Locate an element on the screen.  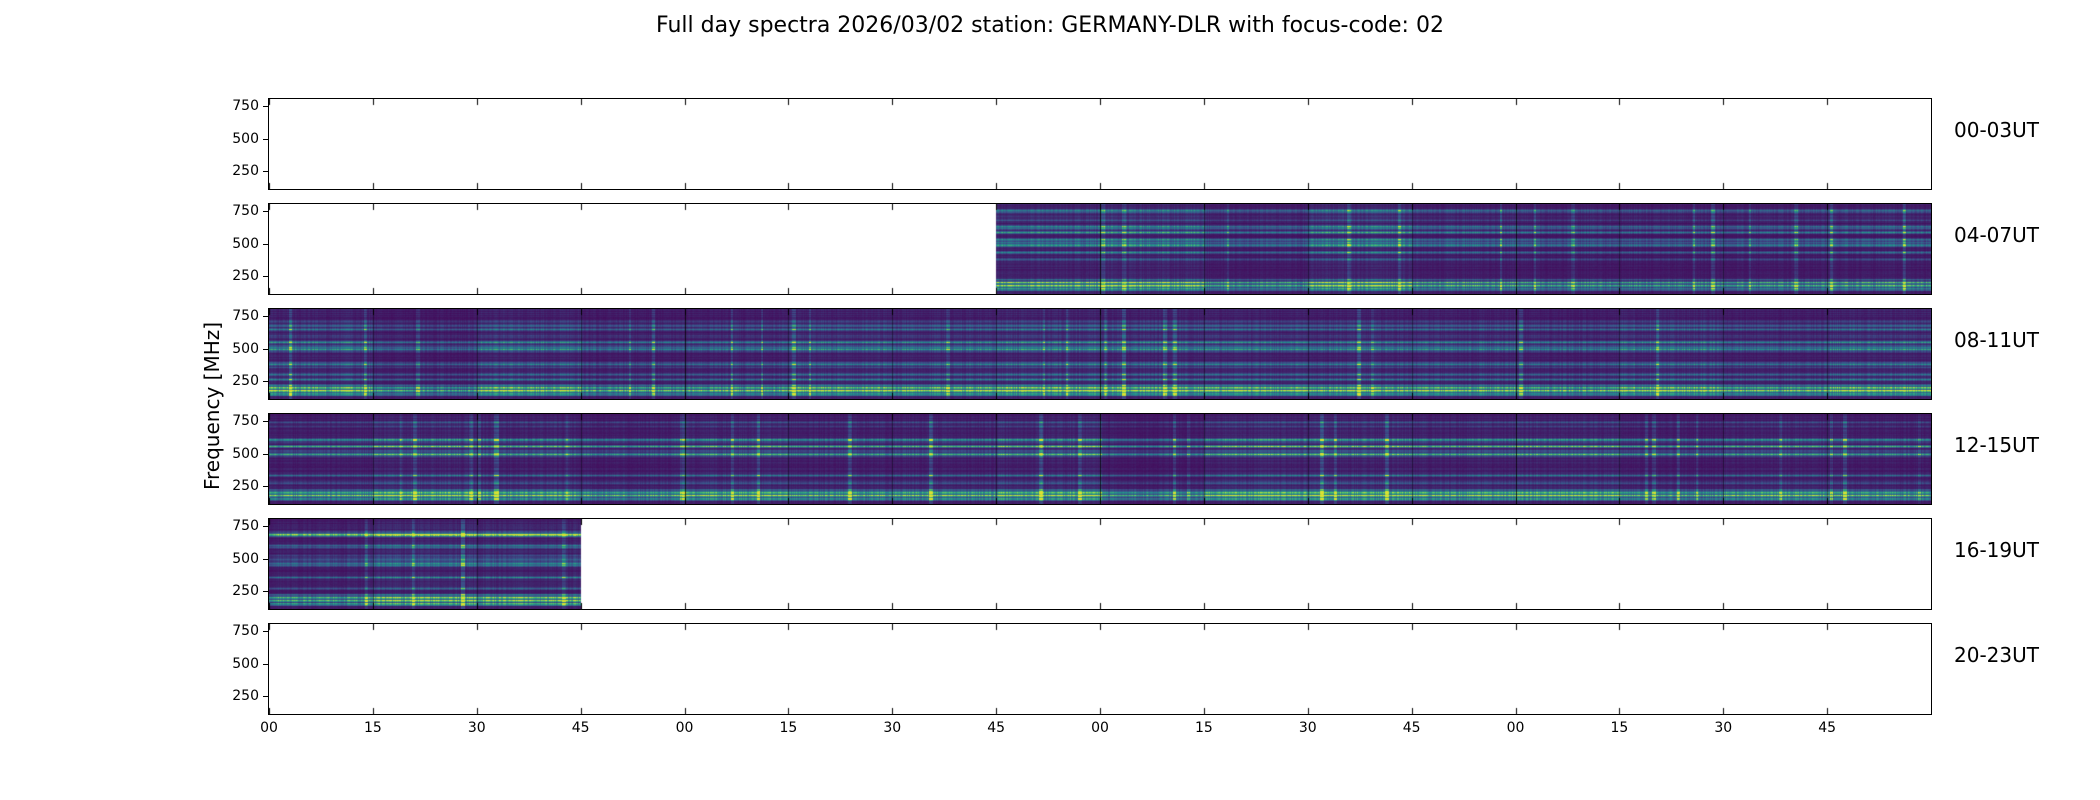
row-time-label: 12-15UT is located at coordinates (1996, 445).